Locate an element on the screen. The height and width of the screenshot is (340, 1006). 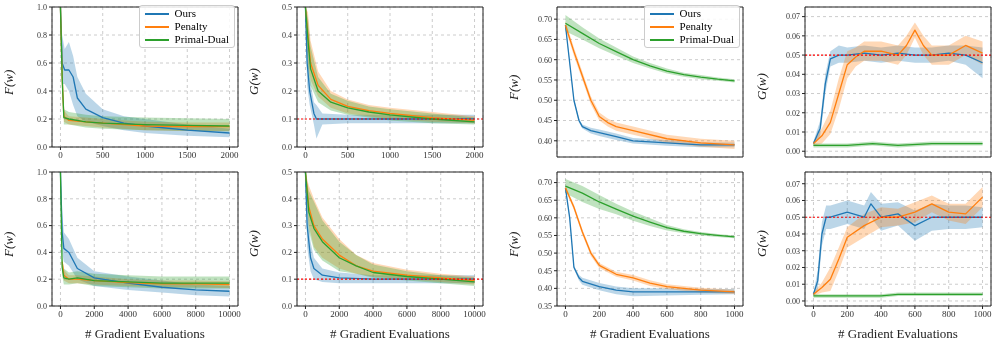
x-tick-label: 500 is located at coordinates (102, 155).